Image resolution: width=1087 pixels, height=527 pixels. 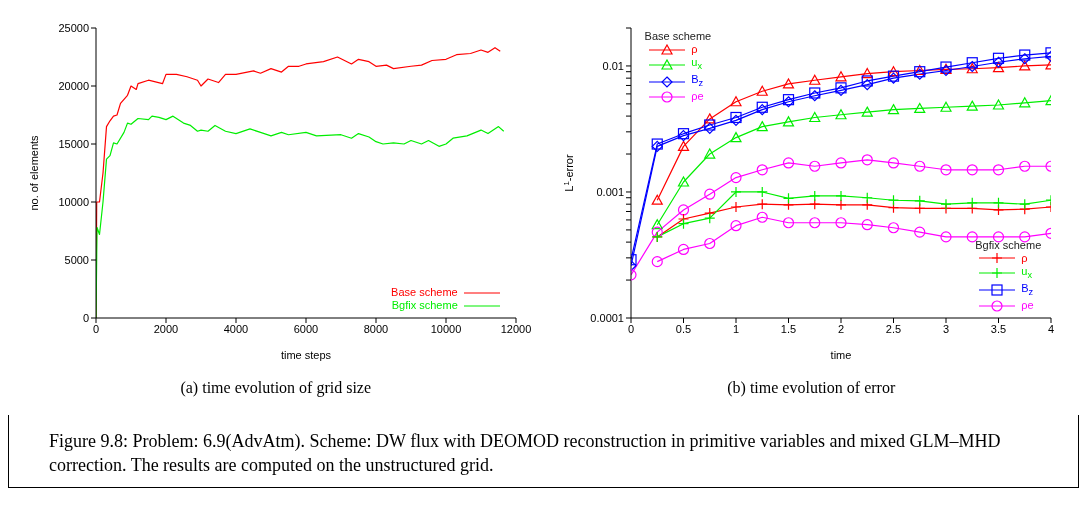 What do you see at coordinates (841, 355) in the screenshot?
I see `x-axis-title: time` at bounding box center [841, 355].